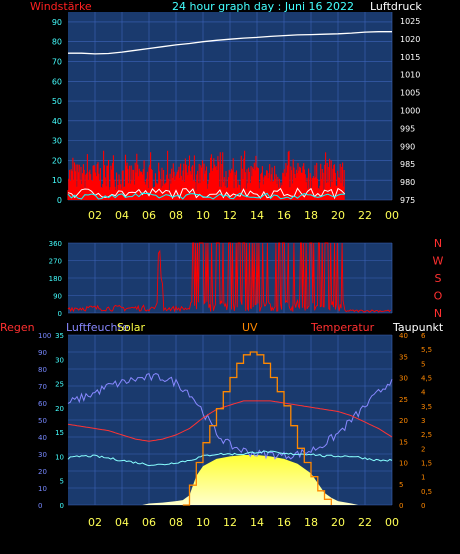 This screenshot has width=460, height=554. I want to click on panel3-x-tick: 12, so click(230, 522).